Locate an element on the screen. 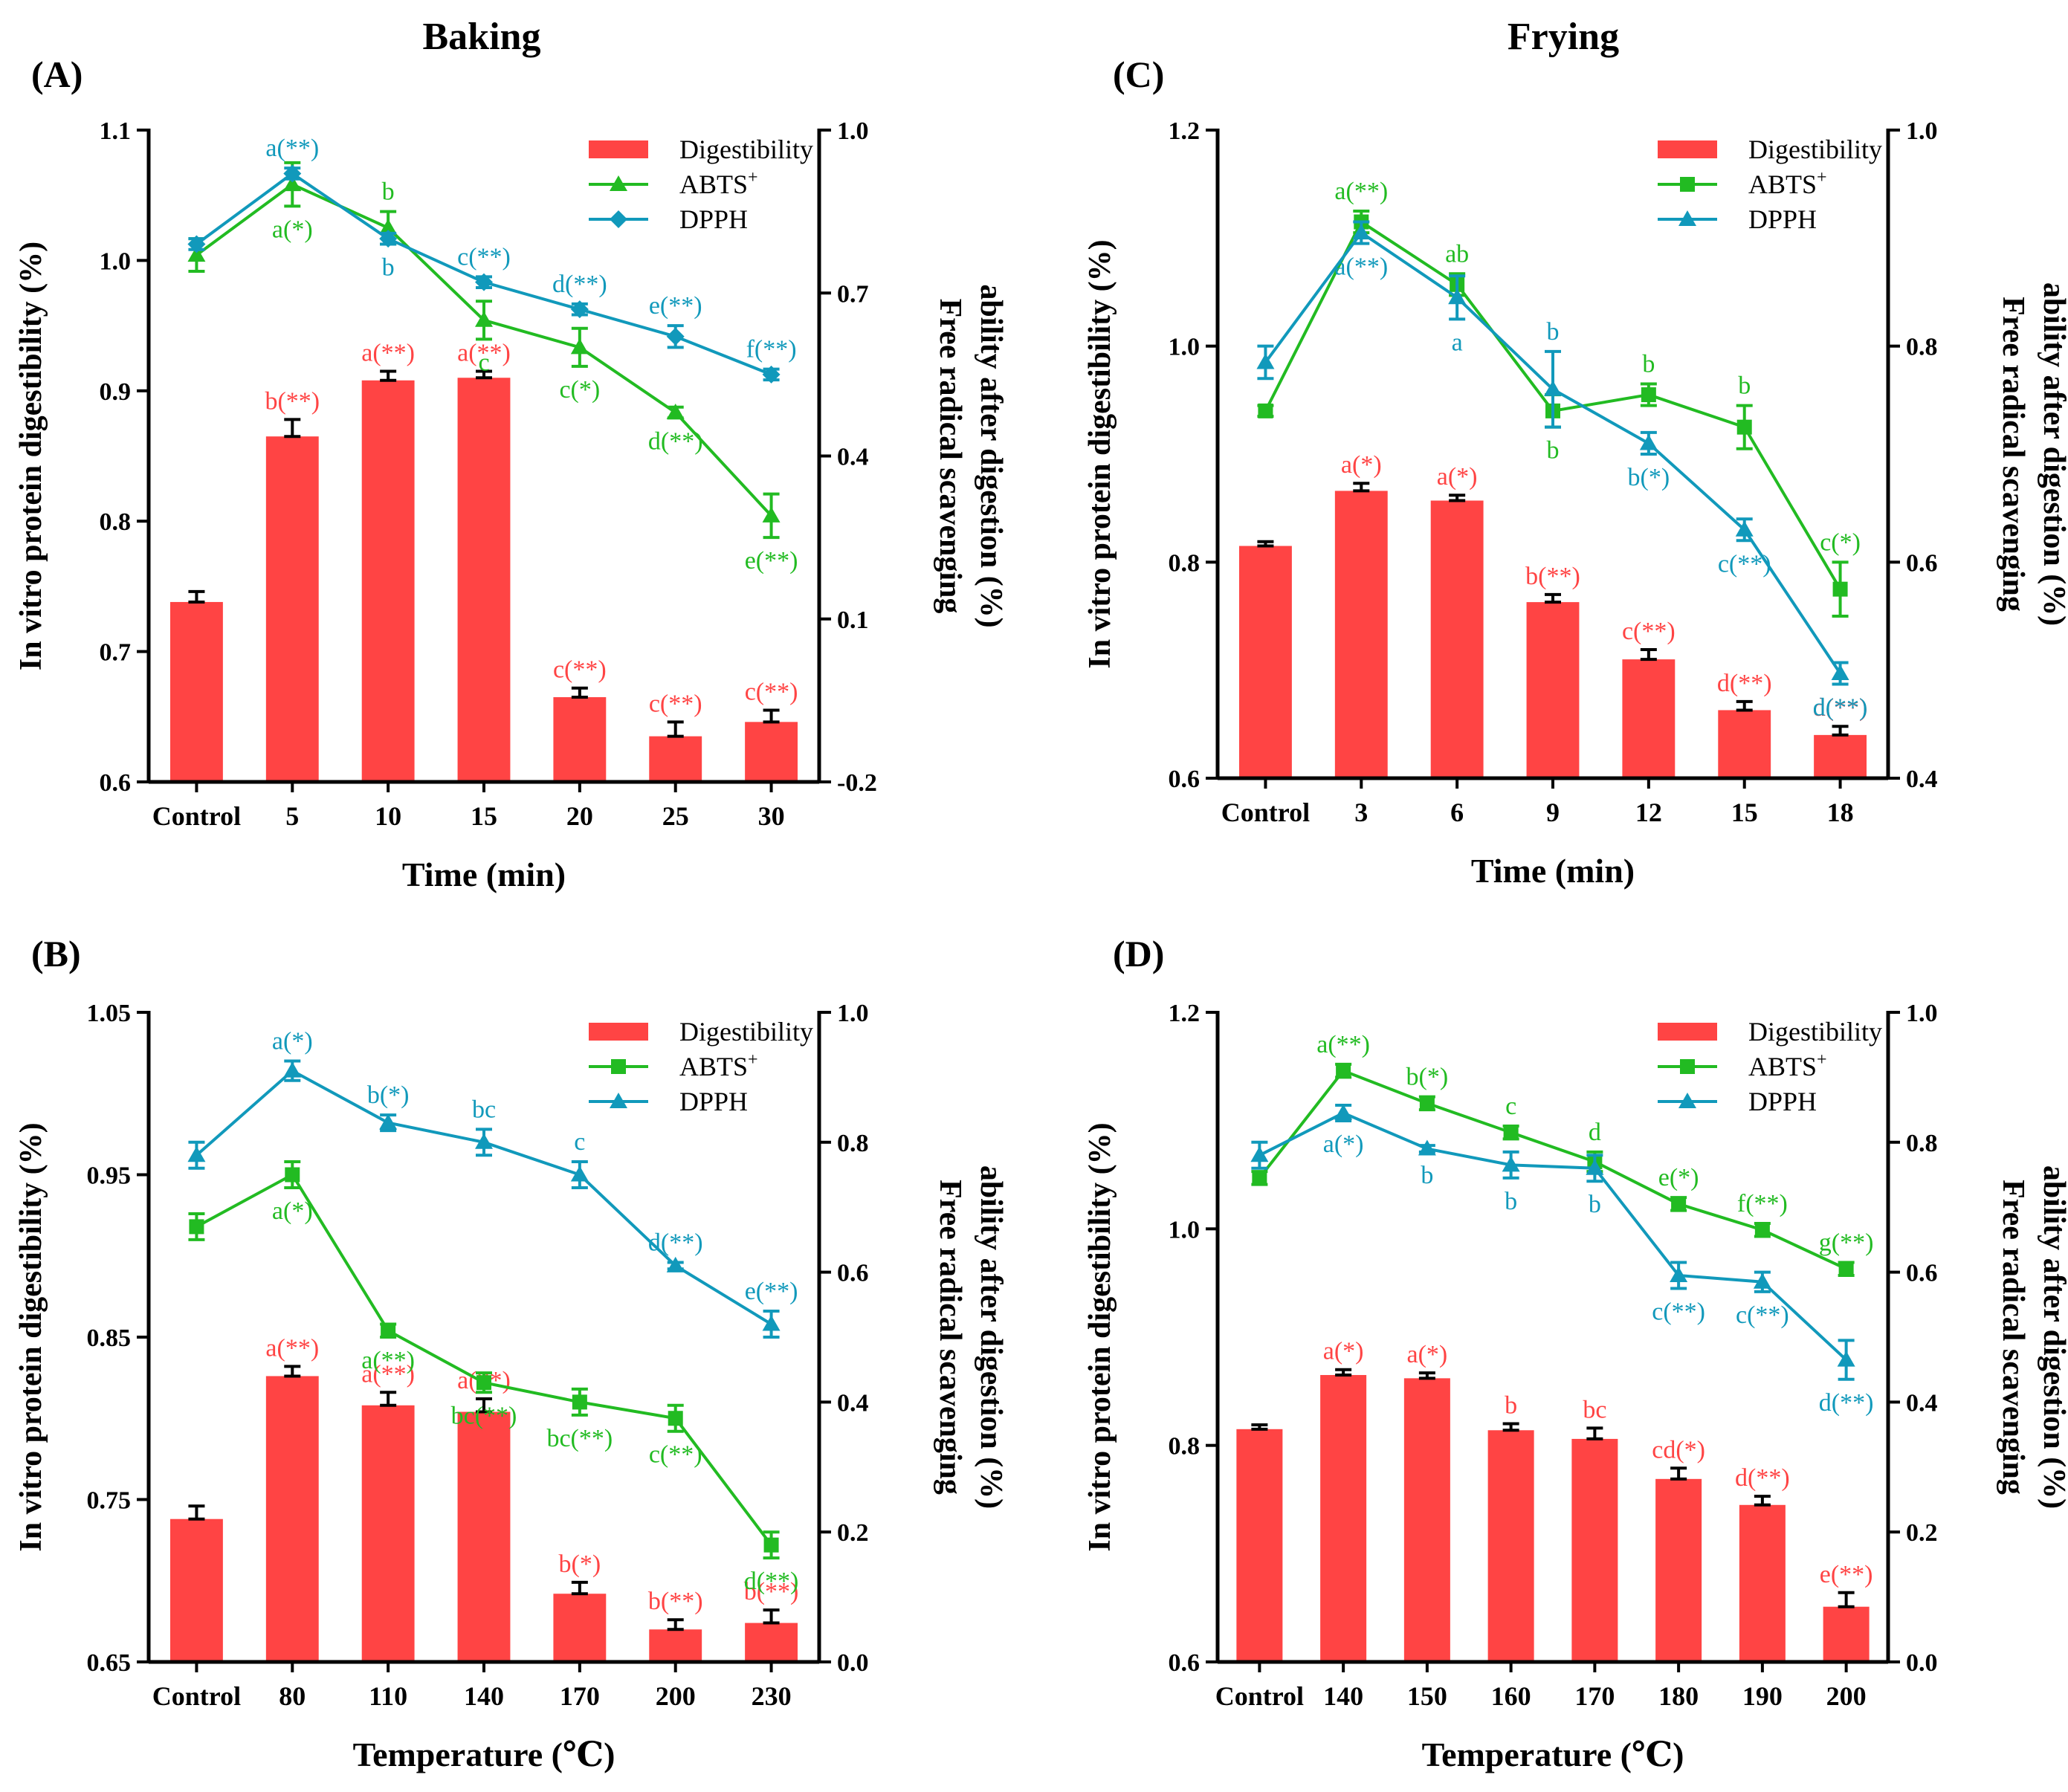 The height and width of the screenshot is (1792, 2068). dpph-sig-label: b is located at coordinates (1511, 1201).